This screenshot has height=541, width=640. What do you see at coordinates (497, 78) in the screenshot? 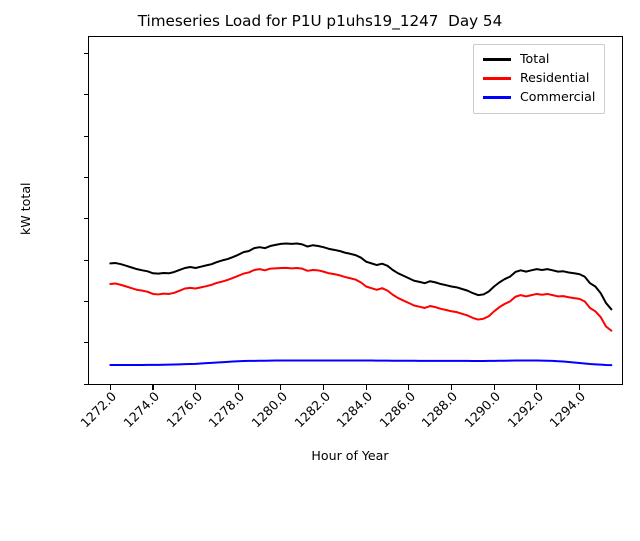
I see `legend-swatch-residential` at bounding box center [497, 78].